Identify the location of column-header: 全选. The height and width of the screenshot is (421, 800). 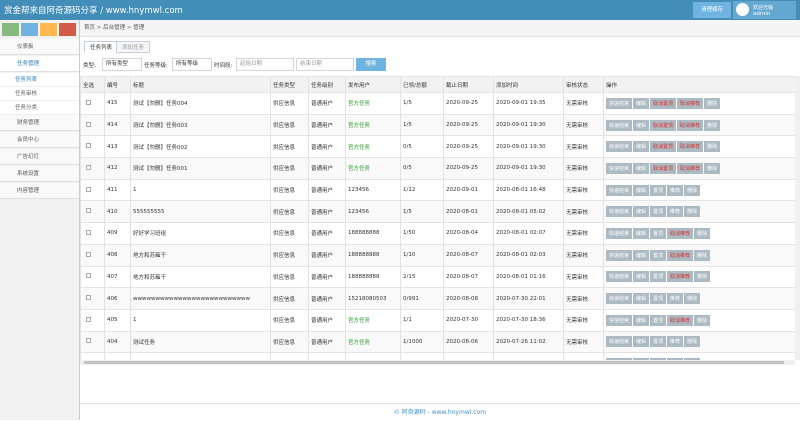
(92, 84).